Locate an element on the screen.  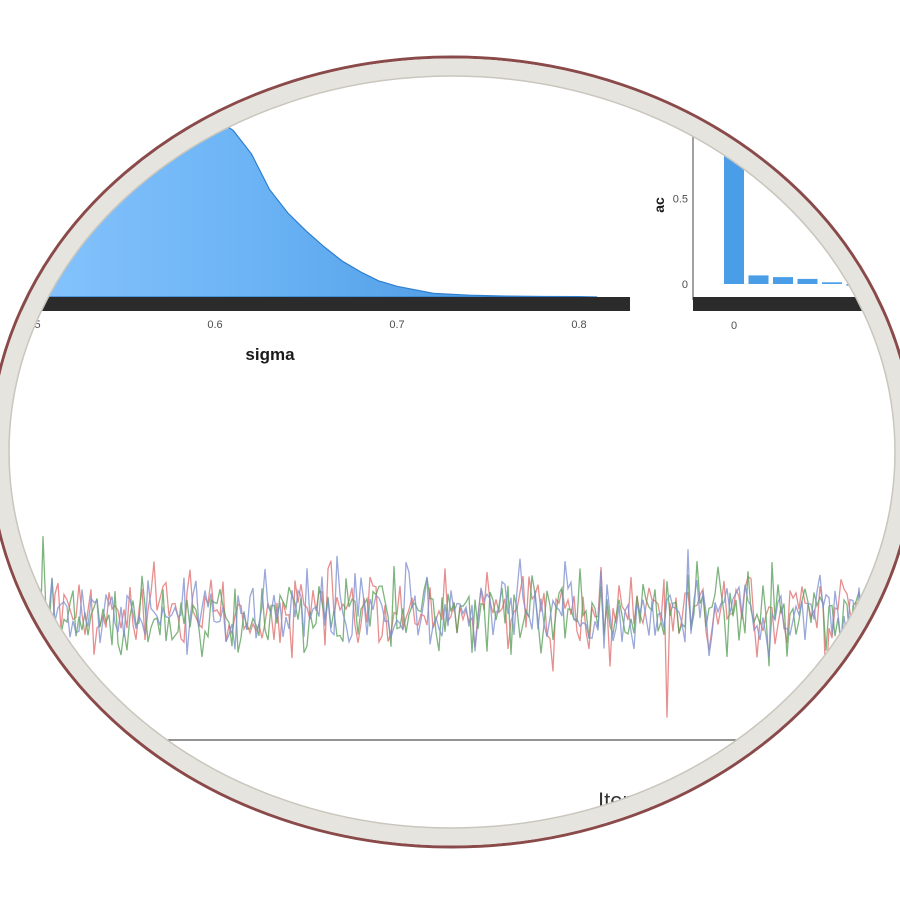
acf-x-axis-bar is located at coordinates (796, 304).